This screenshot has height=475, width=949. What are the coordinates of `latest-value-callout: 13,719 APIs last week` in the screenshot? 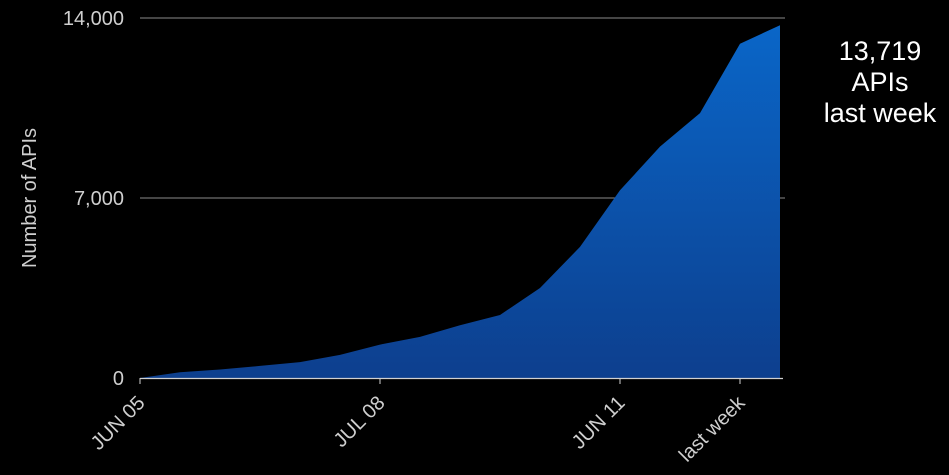 It's located at (874, 82).